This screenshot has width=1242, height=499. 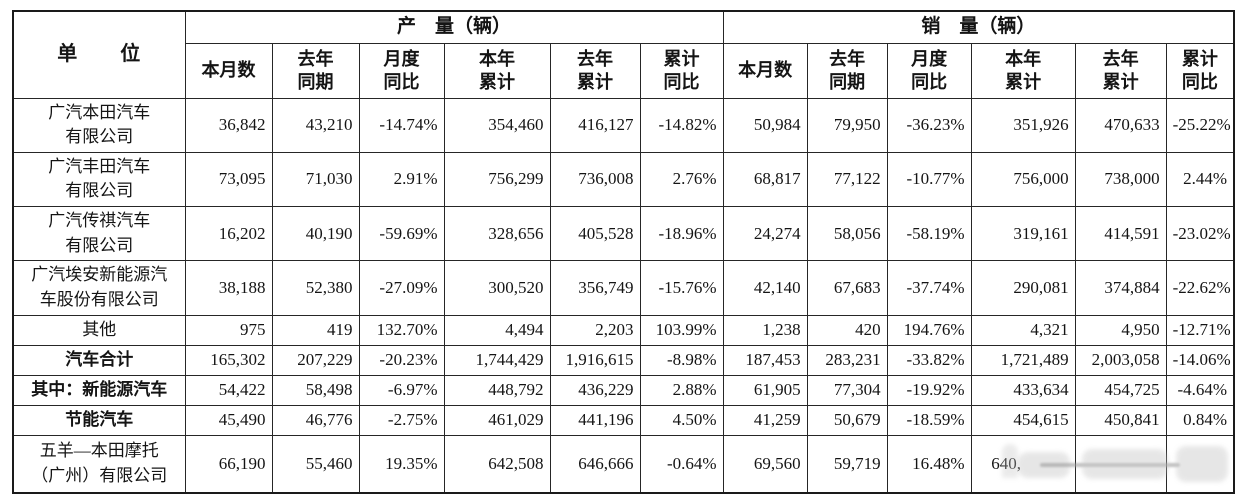 I want to click on production-value-cell: -6.97%, so click(x=401, y=390).